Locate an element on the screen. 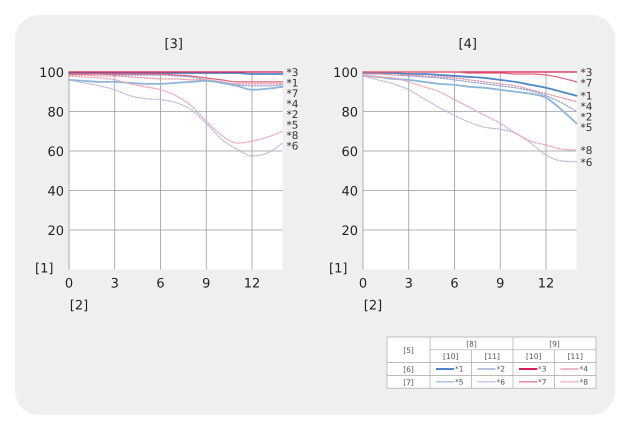  series-label: *1 is located at coordinates (292, 84).